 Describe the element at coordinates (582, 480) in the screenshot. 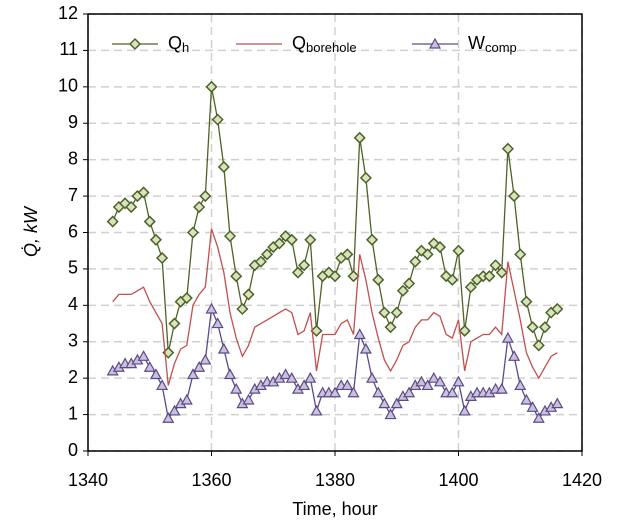

I see `x-tick-label: 1420` at that location.